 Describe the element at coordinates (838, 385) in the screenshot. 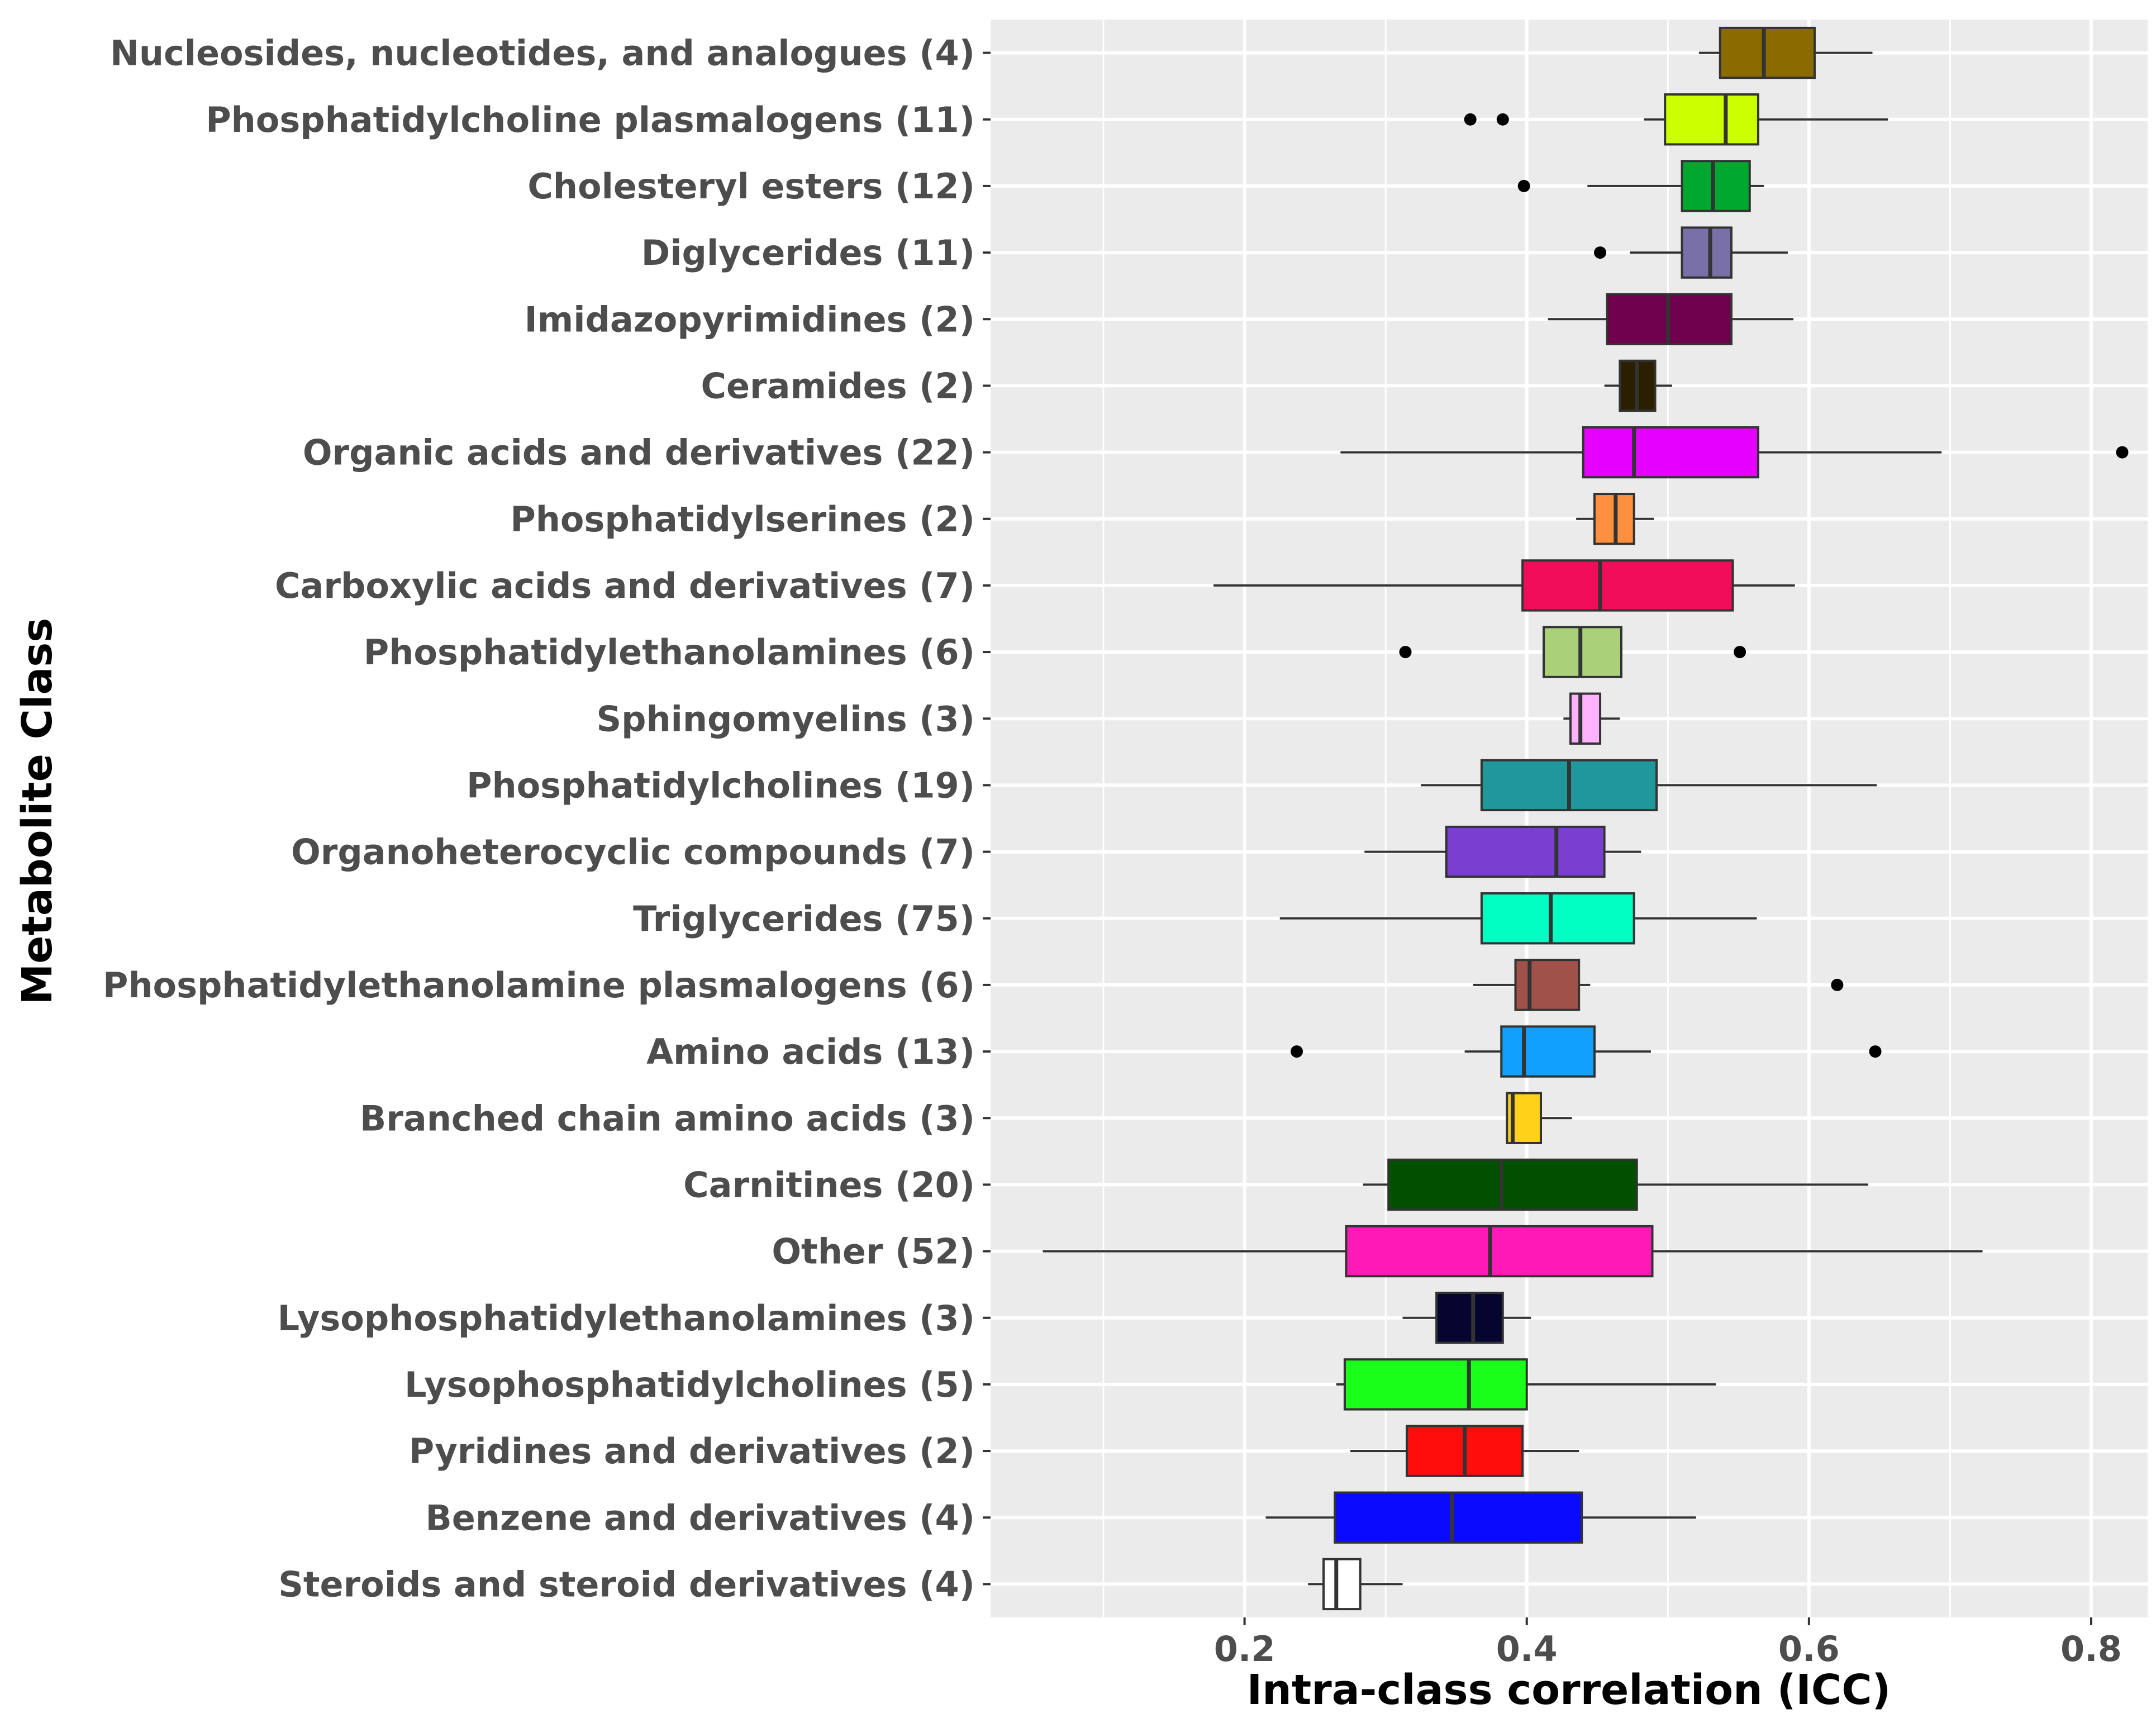

I see `y-tick-label: Ceramides (2)` at that location.